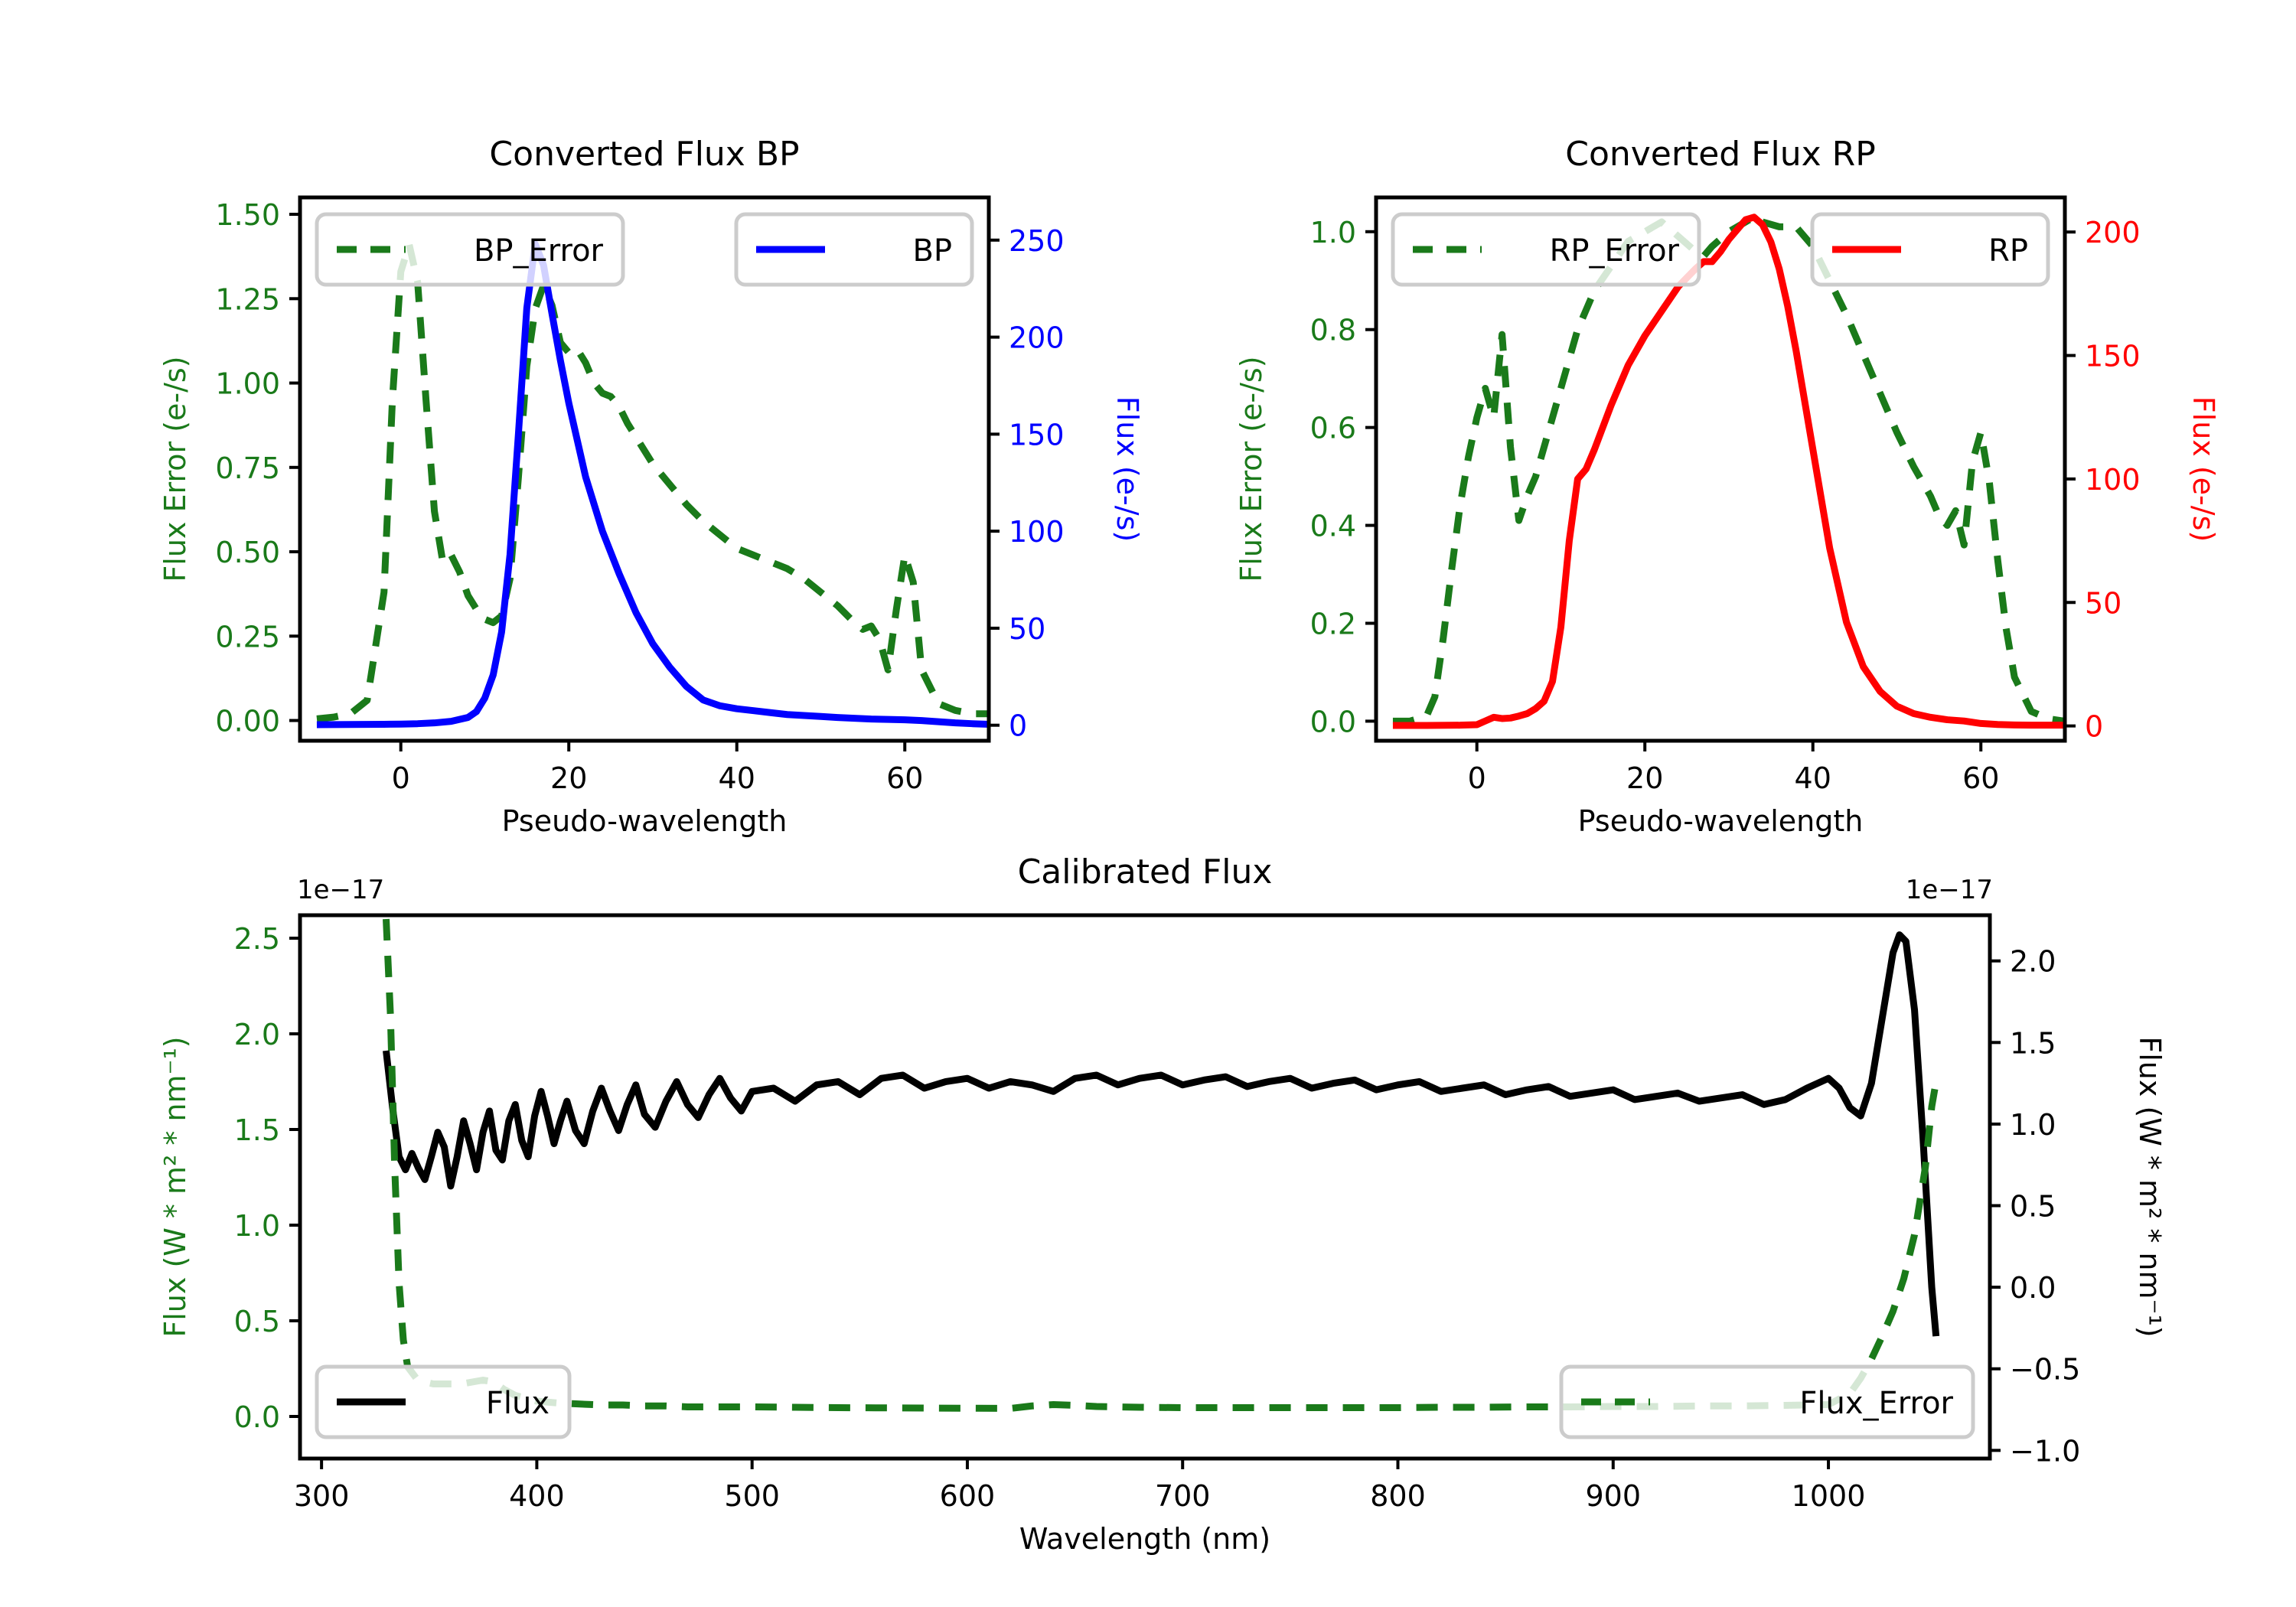  I want to click on x-tick-label: 500, so click(752, 1496).